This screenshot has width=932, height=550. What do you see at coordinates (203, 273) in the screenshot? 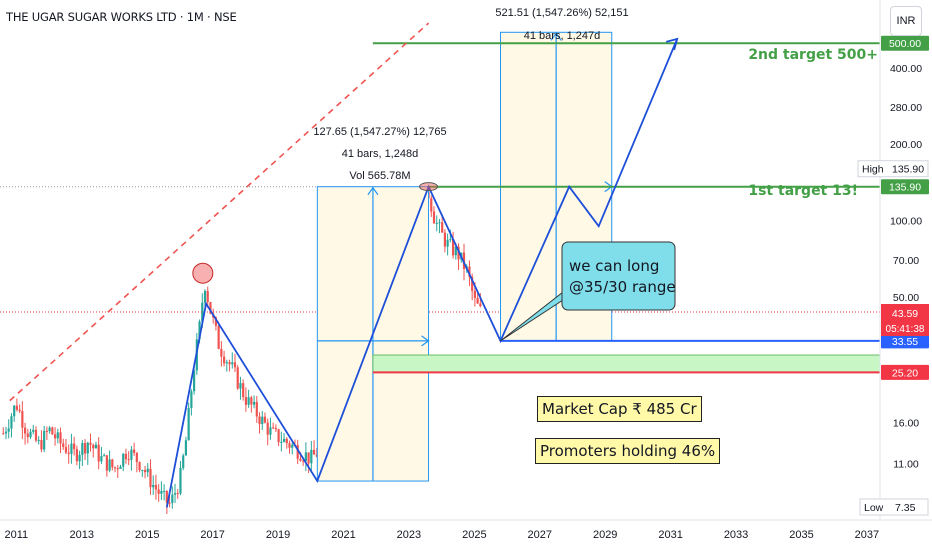
I see `pivot-circle-2016` at bounding box center [203, 273].